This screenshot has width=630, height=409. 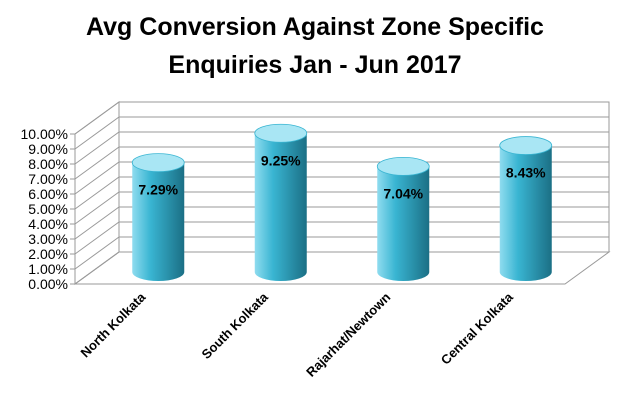 I want to click on category-label: Central Kolkata, so click(x=477, y=328).